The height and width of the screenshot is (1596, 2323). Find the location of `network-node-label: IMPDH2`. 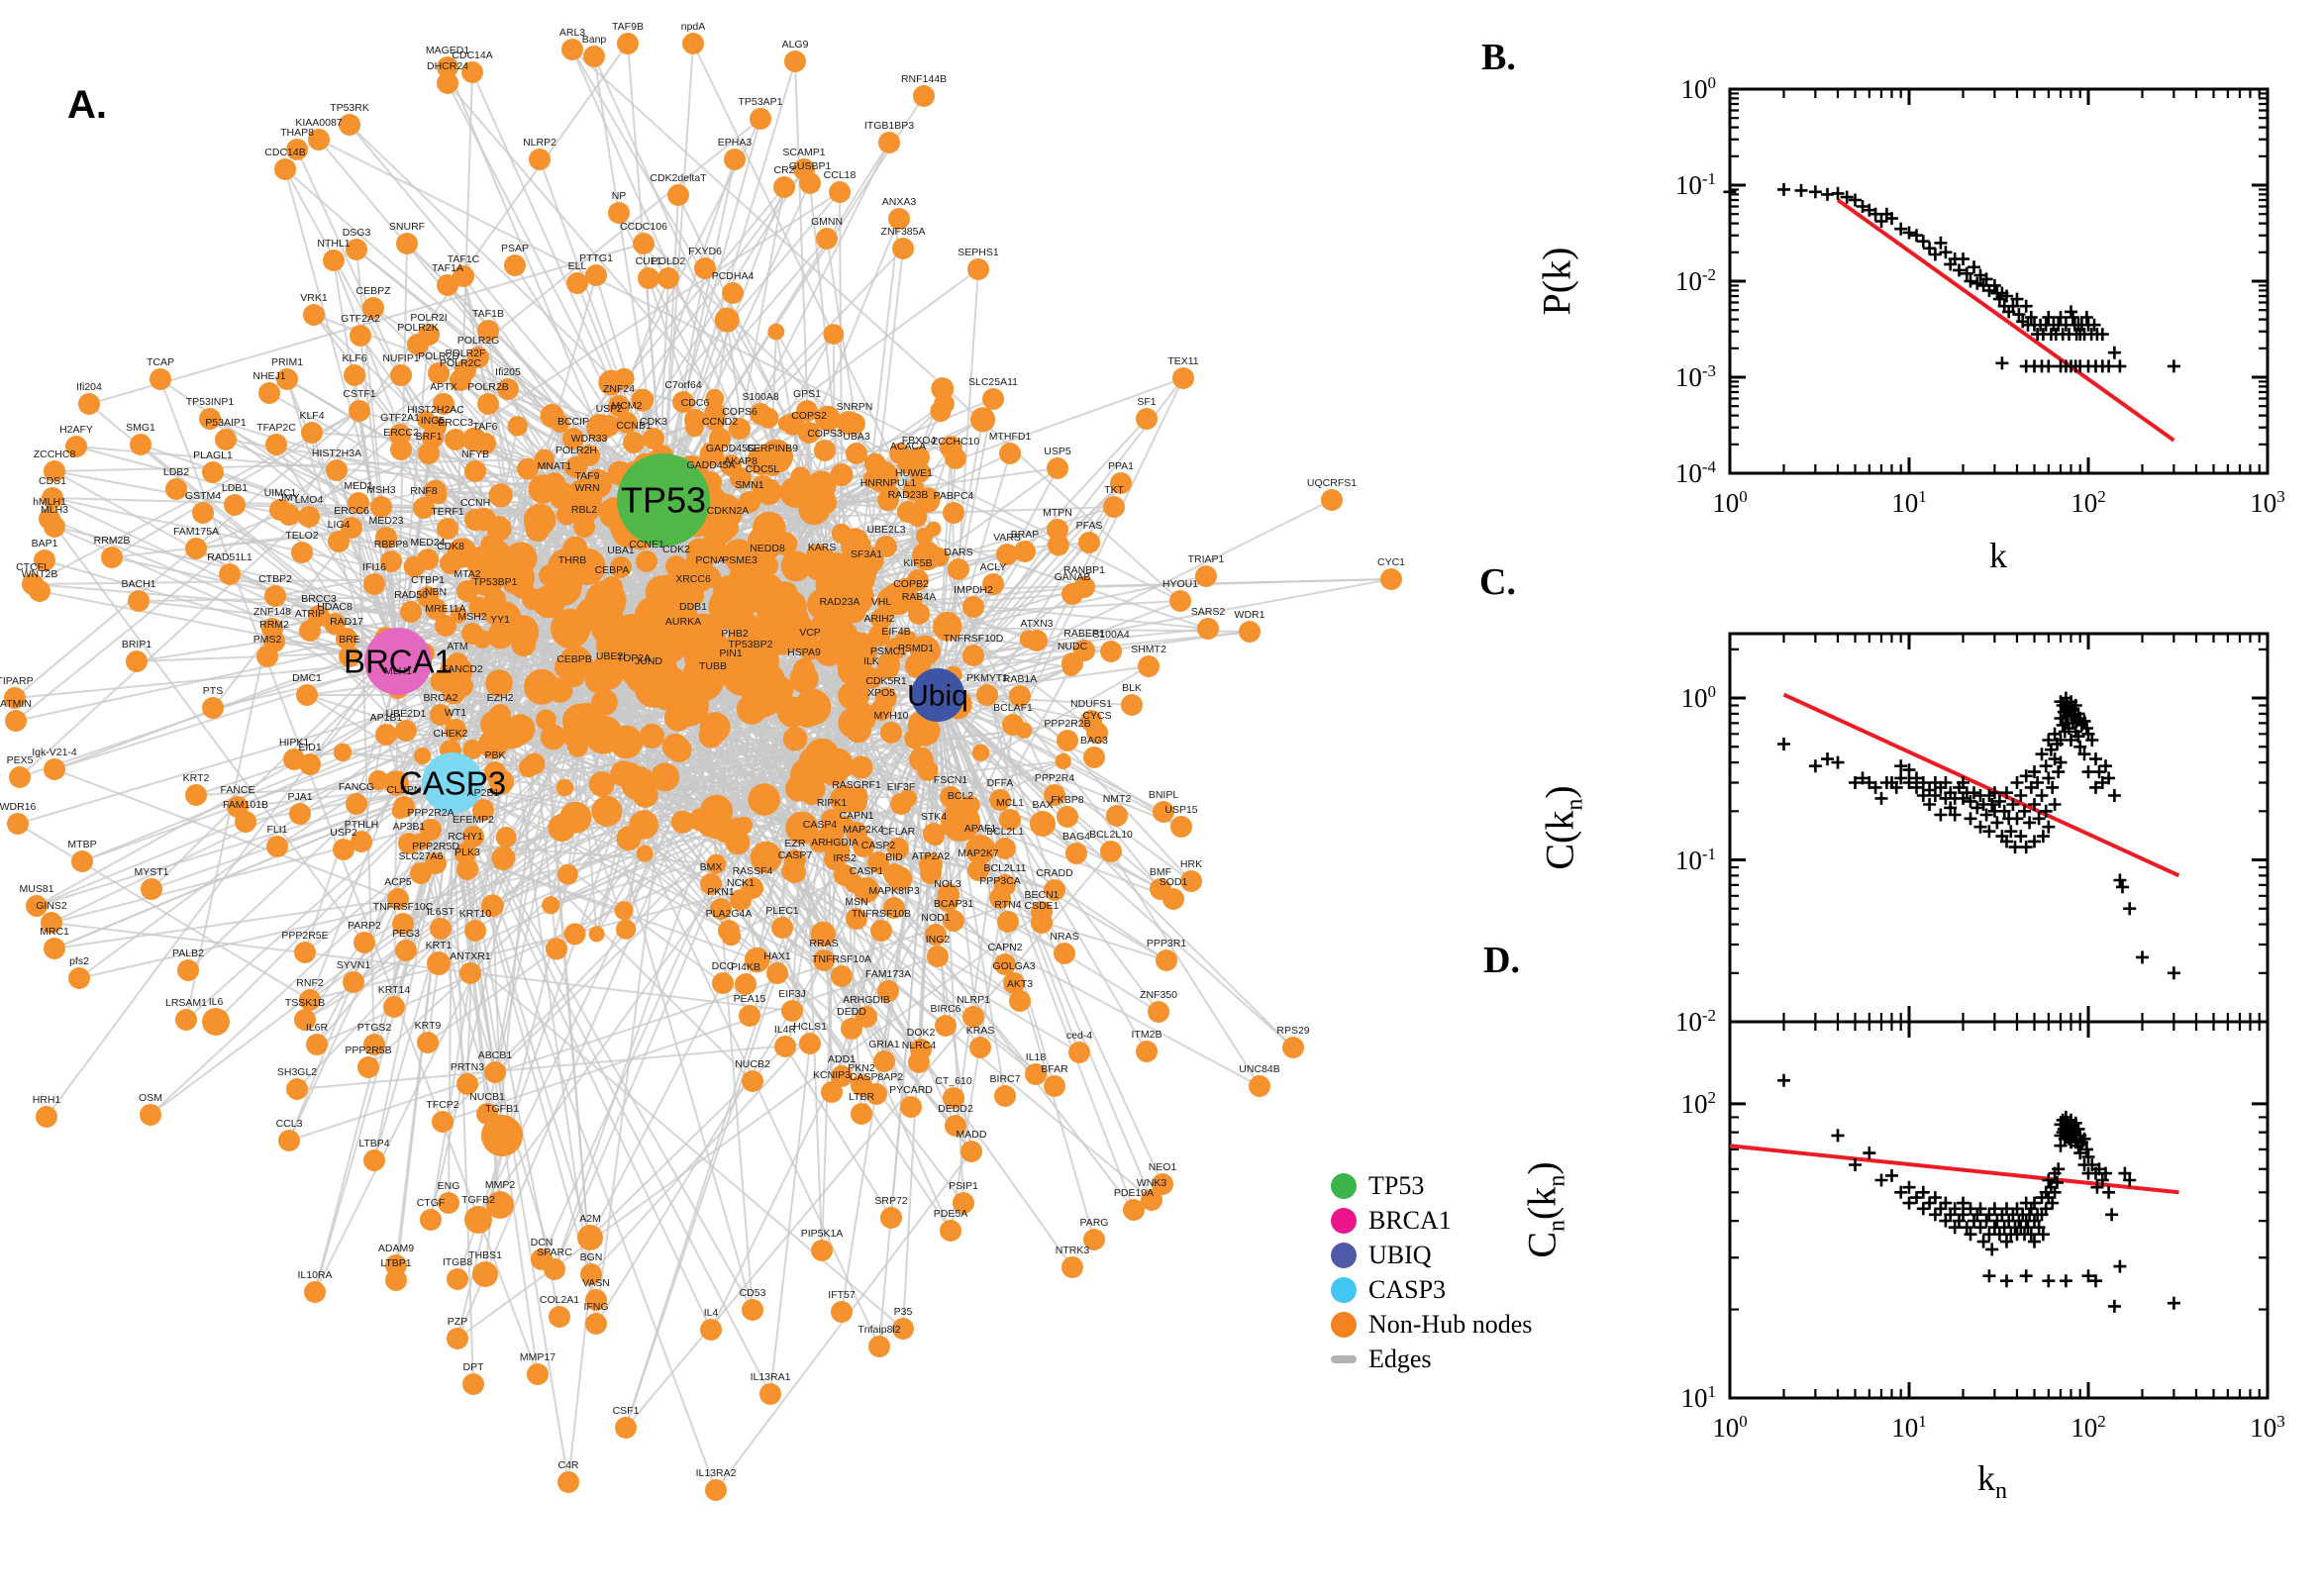

network-node-label: IMPDH2 is located at coordinates (973, 590).